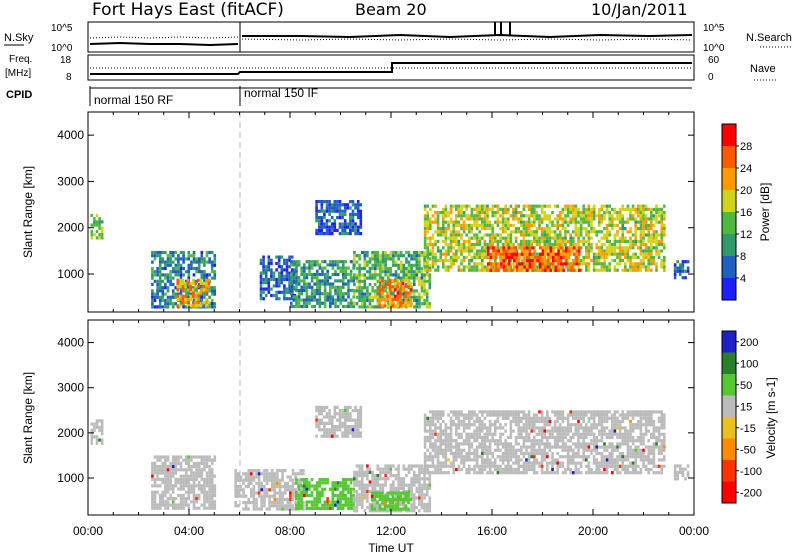 The image size is (800, 554). I want to click on velocity-colorbar-tick: 200, so click(749, 343).